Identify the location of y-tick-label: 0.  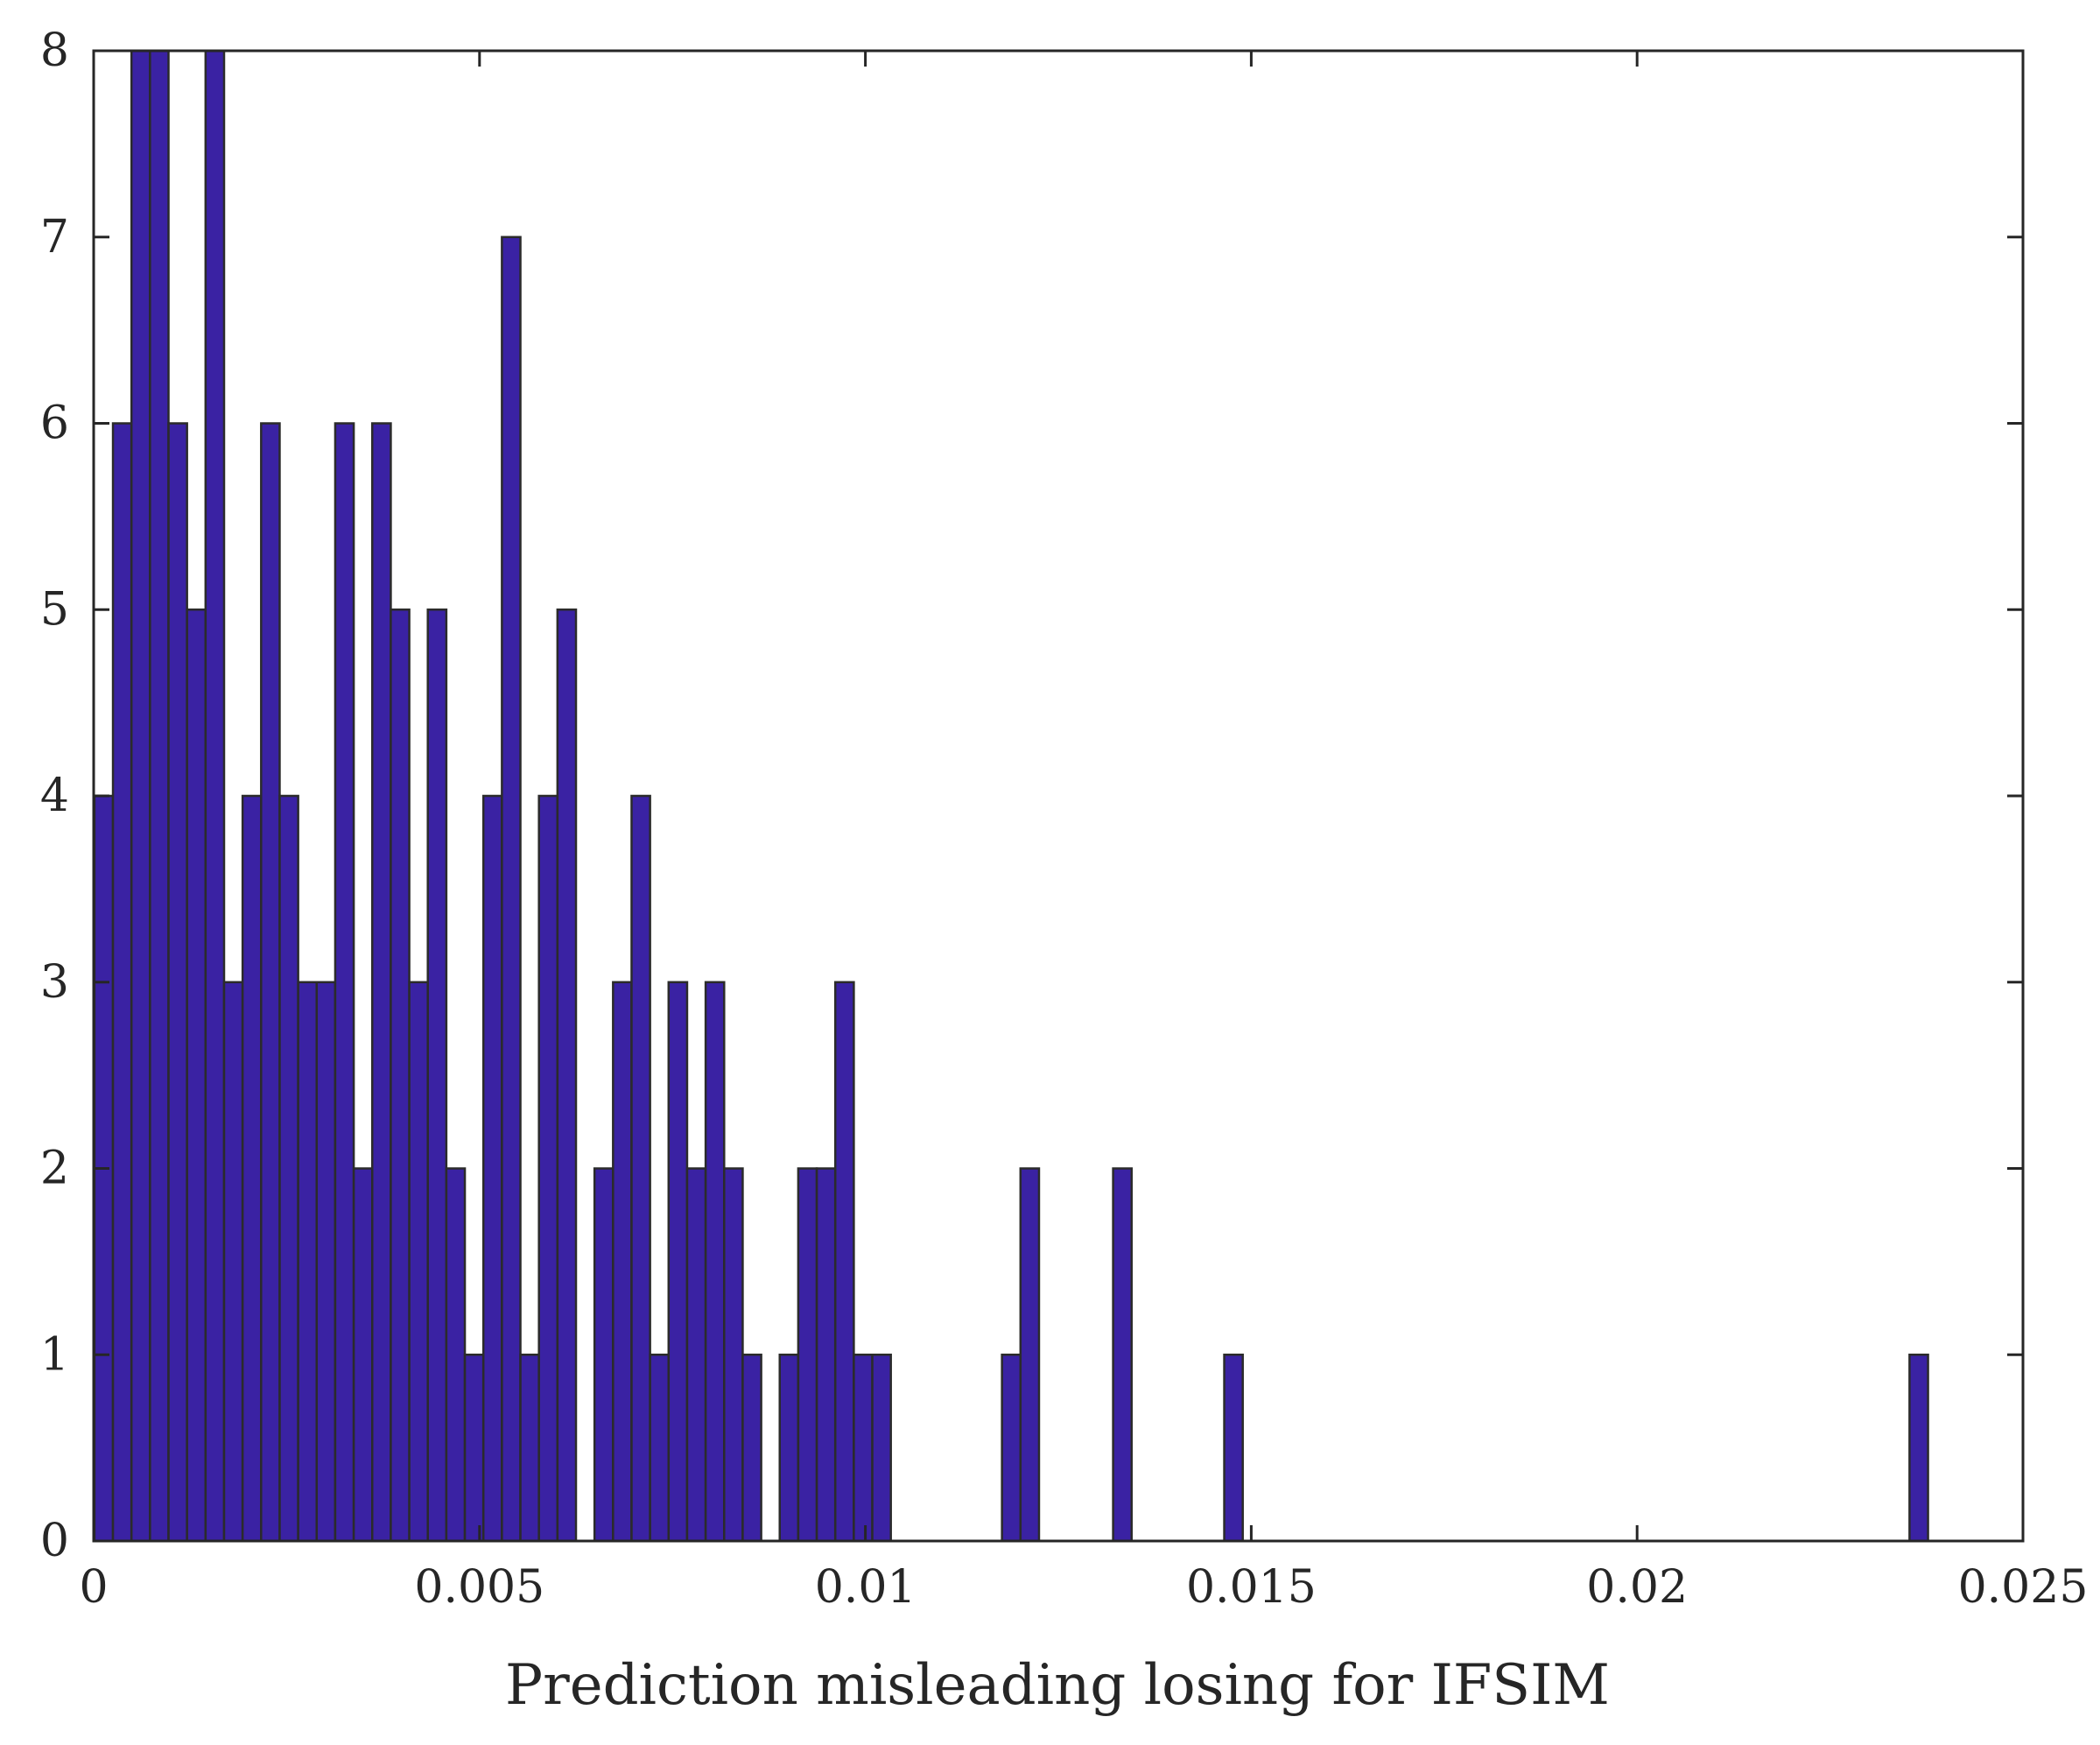
(54, 1541).